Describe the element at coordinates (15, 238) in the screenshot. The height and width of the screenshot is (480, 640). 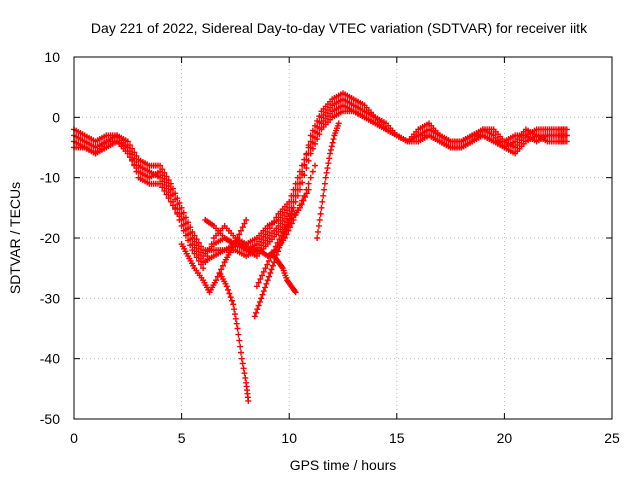
I see `y-axis-label: SDTVAR / TECUs` at that location.